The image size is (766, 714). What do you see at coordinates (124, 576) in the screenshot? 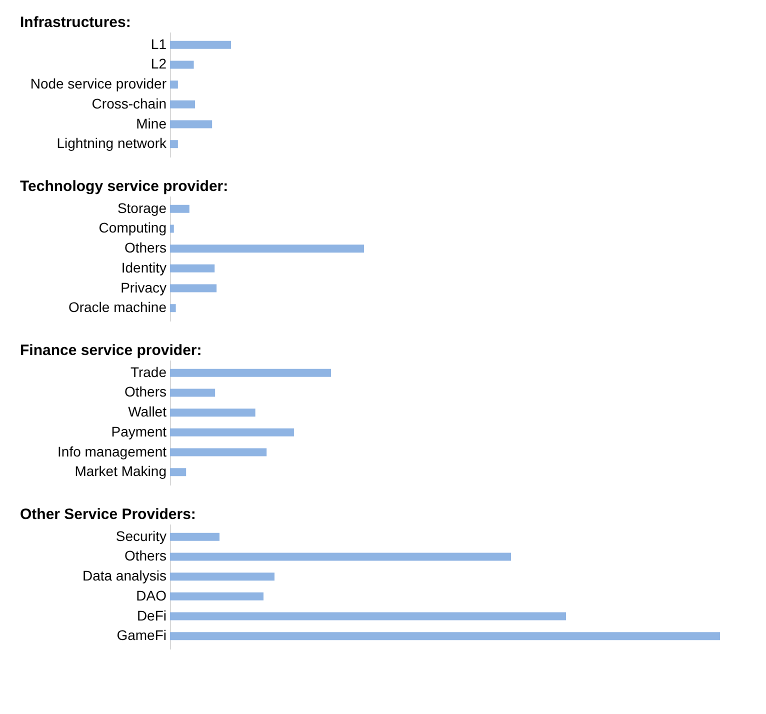
I see `y-tick-label: Data analysis` at bounding box center [124, 576].